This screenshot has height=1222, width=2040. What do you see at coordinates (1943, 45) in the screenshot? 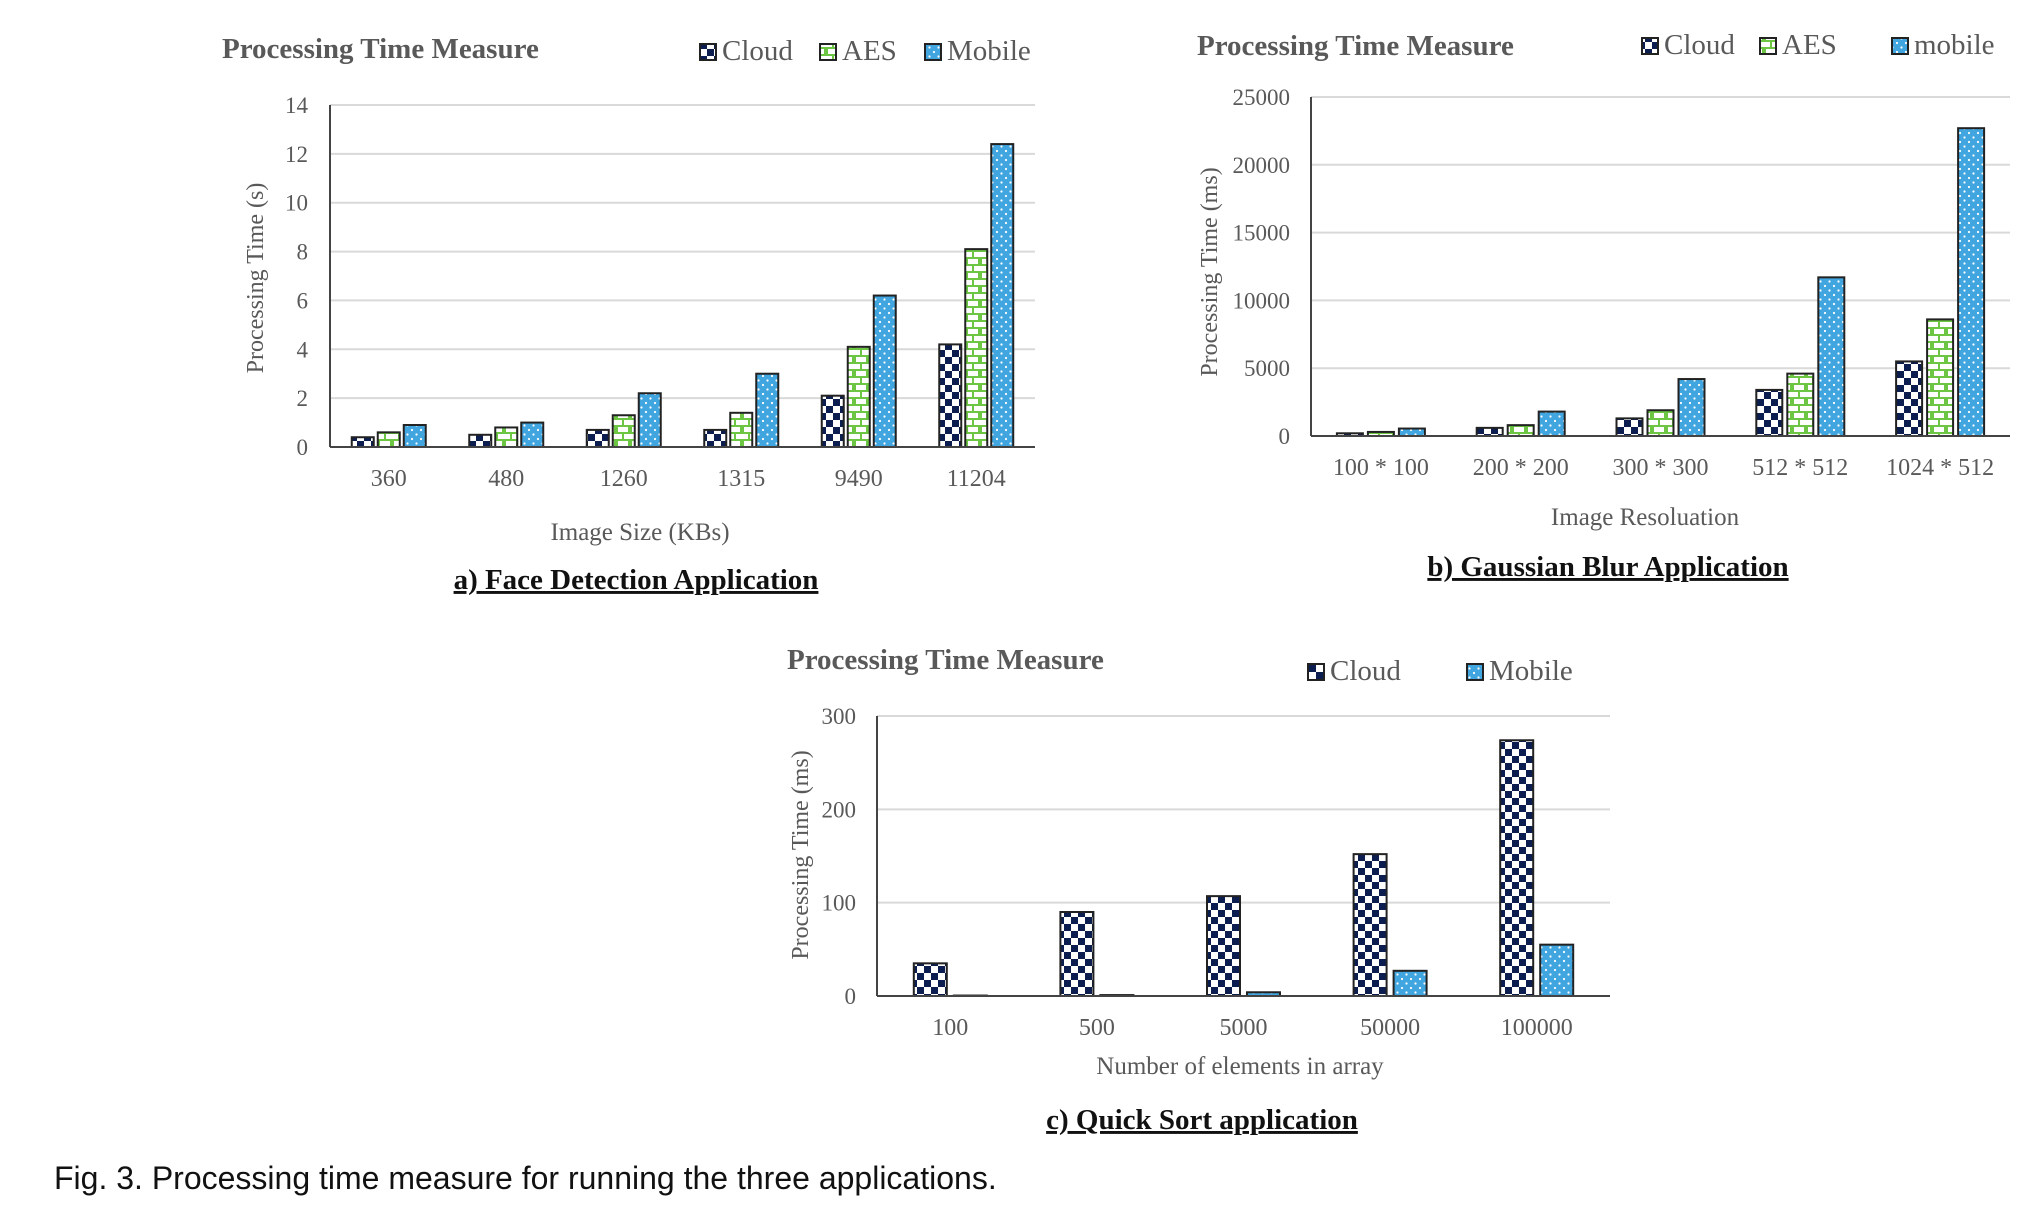
I see `legend-item-mobile: mobile` at bounding box center [1943, 45].